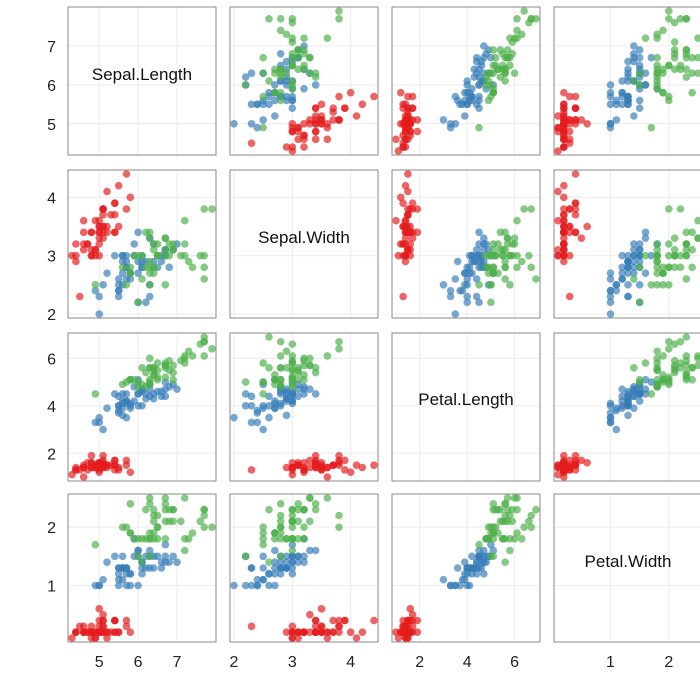 The height and width of the screenshot is (680, 700). What do you see at coordinates (304, 81) in the screenshot?
I see `panel-frame-sepal-length-vs-sepal-width` at bounding box center [304, 81].